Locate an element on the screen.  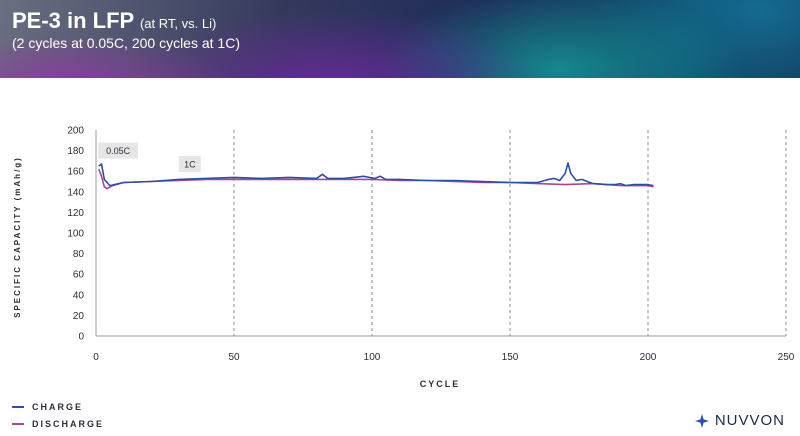
legend-label-charge: CHARGE is located at coordinates (58, 406).